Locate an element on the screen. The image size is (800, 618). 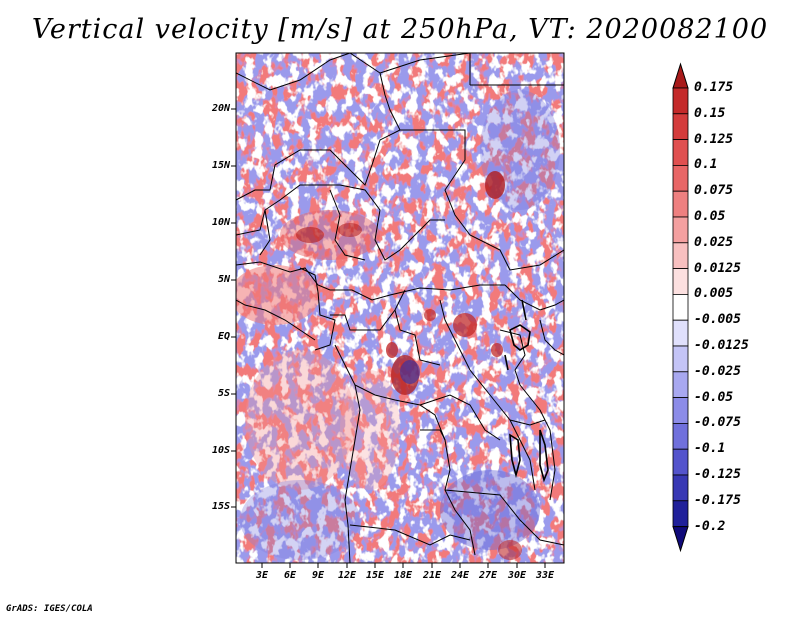
lat-label: 10S is located at coordinates (220, 450).